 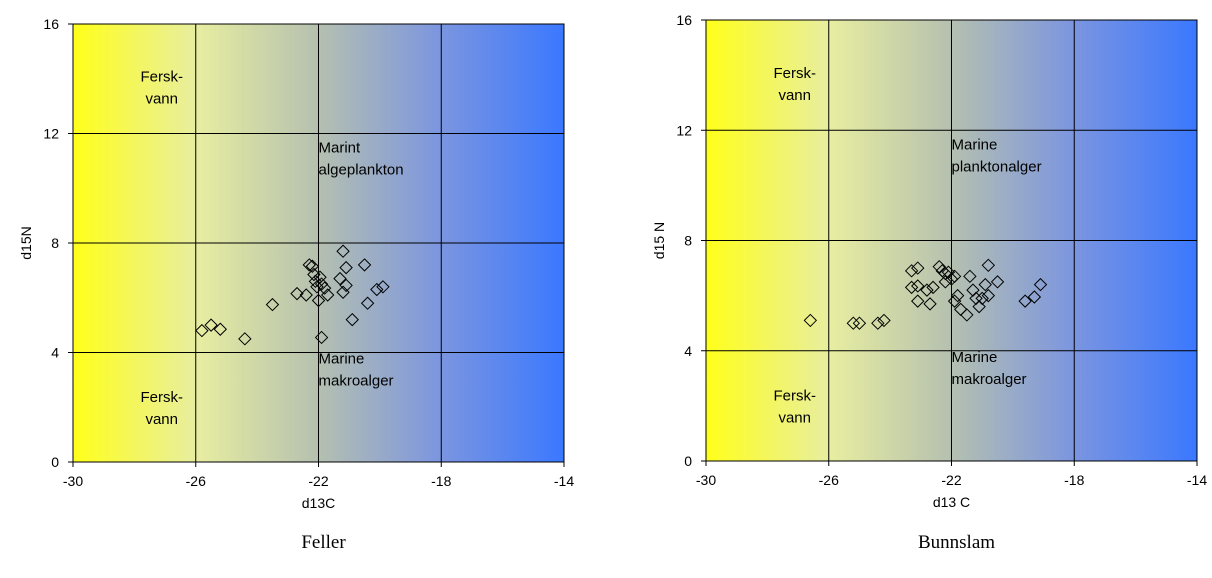 What do you see at coordinates (26, 242) in the screenshot?
I see `y-axis-title: d15N` at bounding box center [26, 242].